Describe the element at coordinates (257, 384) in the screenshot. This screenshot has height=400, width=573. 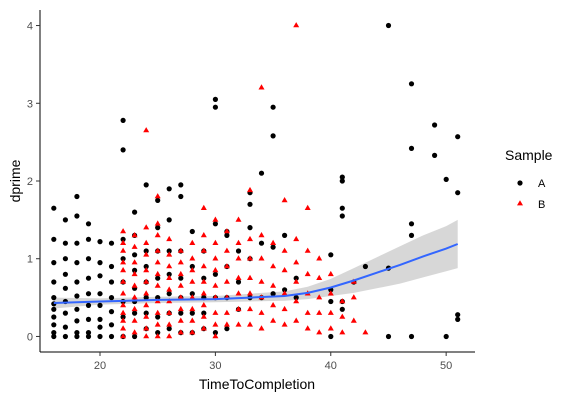
I see `x-axis-title: TimeToCompletion` at that location.